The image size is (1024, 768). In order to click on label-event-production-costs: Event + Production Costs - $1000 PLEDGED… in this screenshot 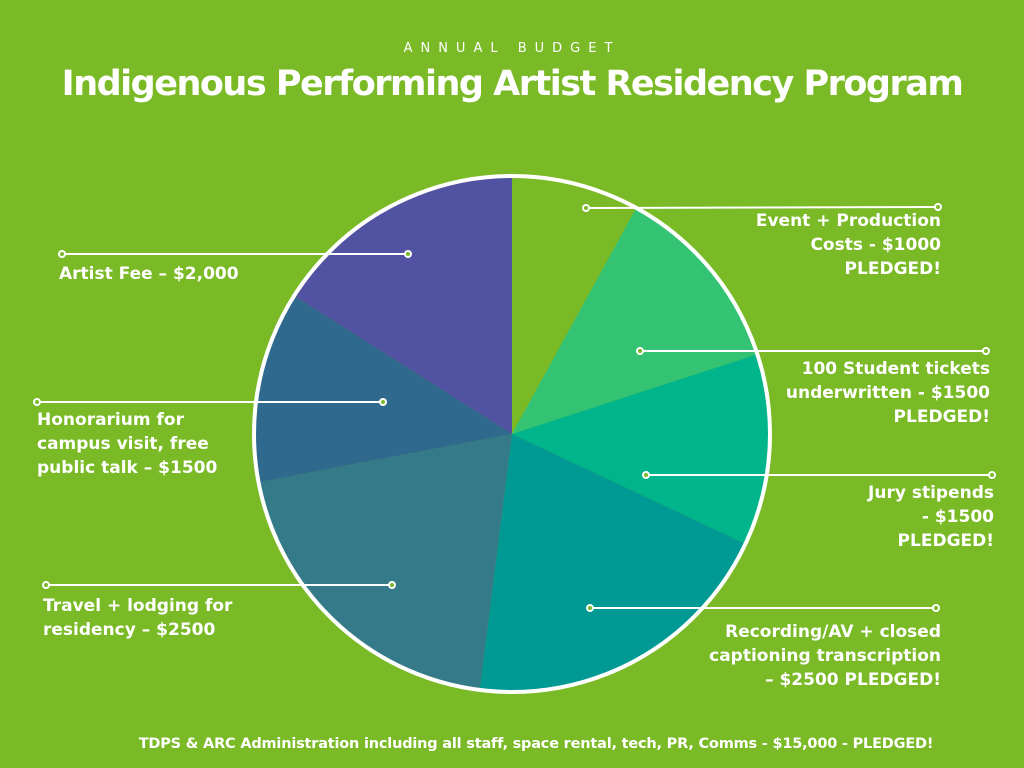, I will do `click(848, 245)`.